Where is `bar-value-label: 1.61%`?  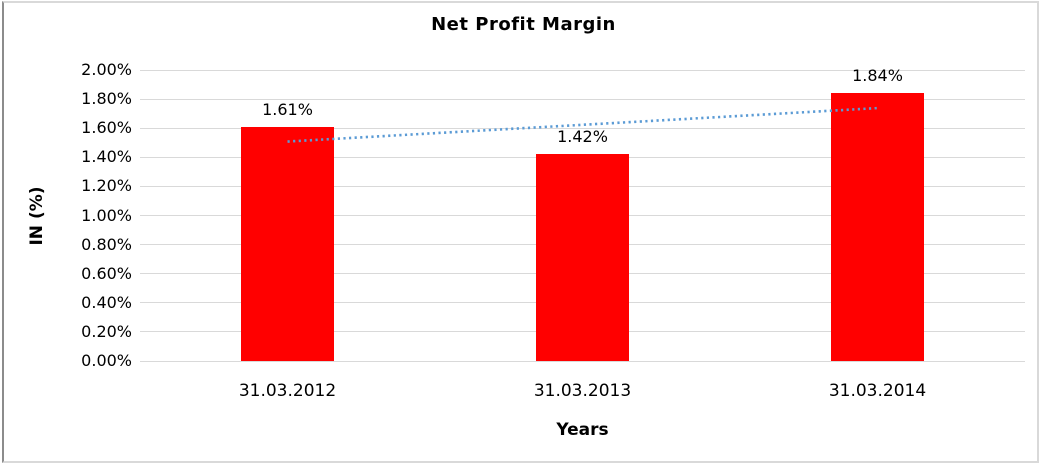
bar-value-label: 1.61% is located at coordinates (287, 109).